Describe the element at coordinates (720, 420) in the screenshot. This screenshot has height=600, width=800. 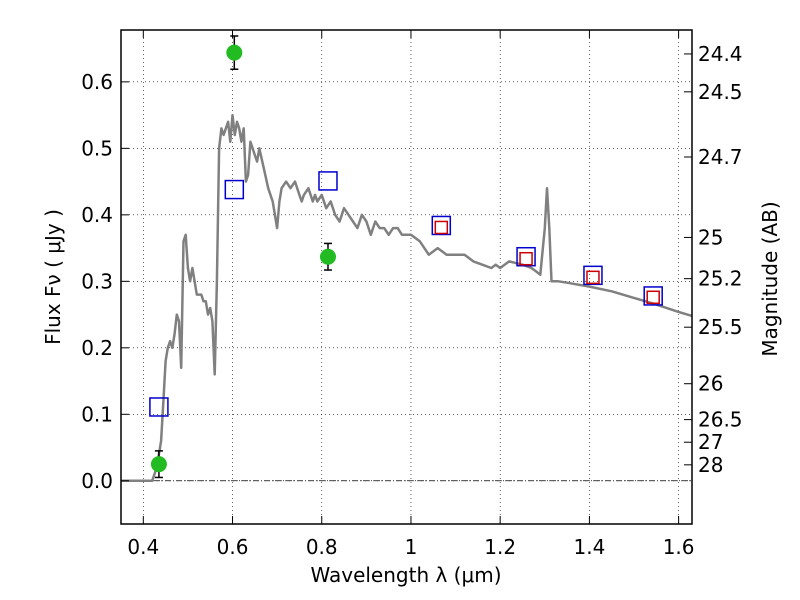
I see `right-tick-label: 26.5` at that location.